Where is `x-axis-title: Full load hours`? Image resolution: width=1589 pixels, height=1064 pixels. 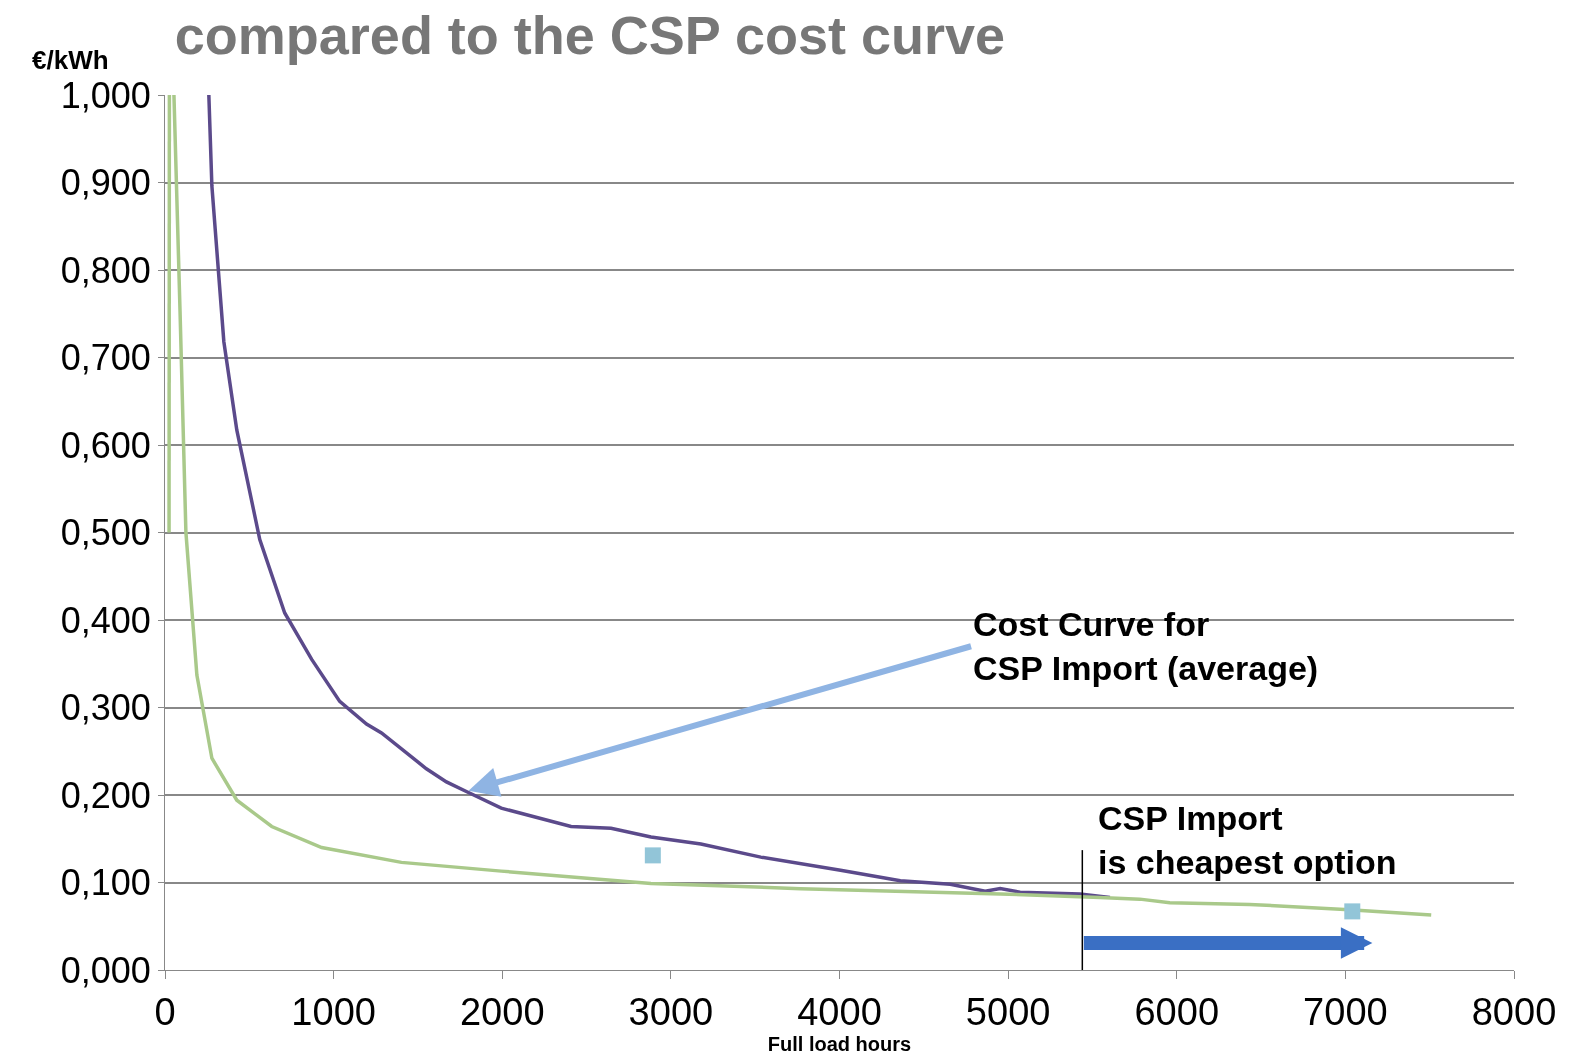
x-axis-title: Full load hours is located at coordinates (839, 1044).